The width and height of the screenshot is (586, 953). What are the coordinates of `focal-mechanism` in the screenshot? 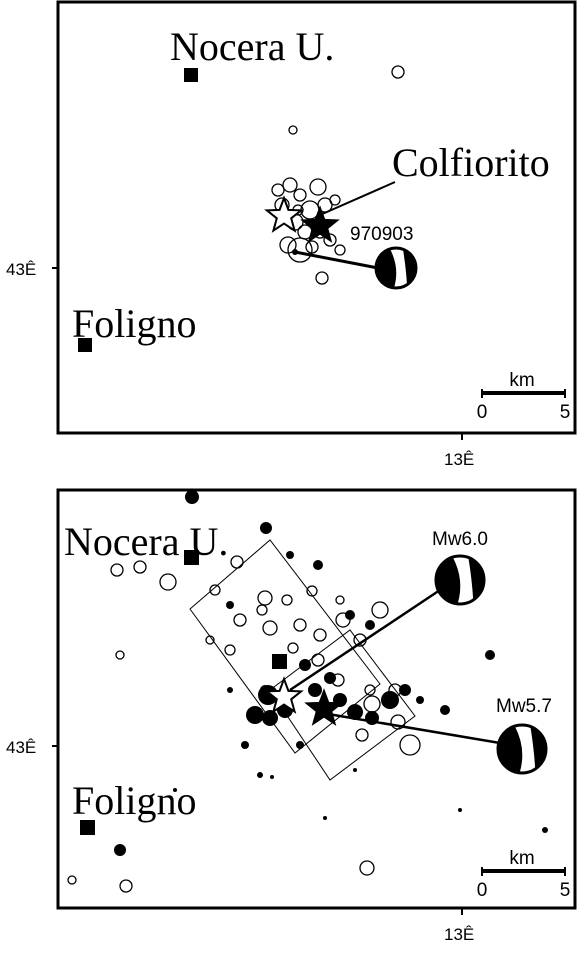 It's located at (491, 664).